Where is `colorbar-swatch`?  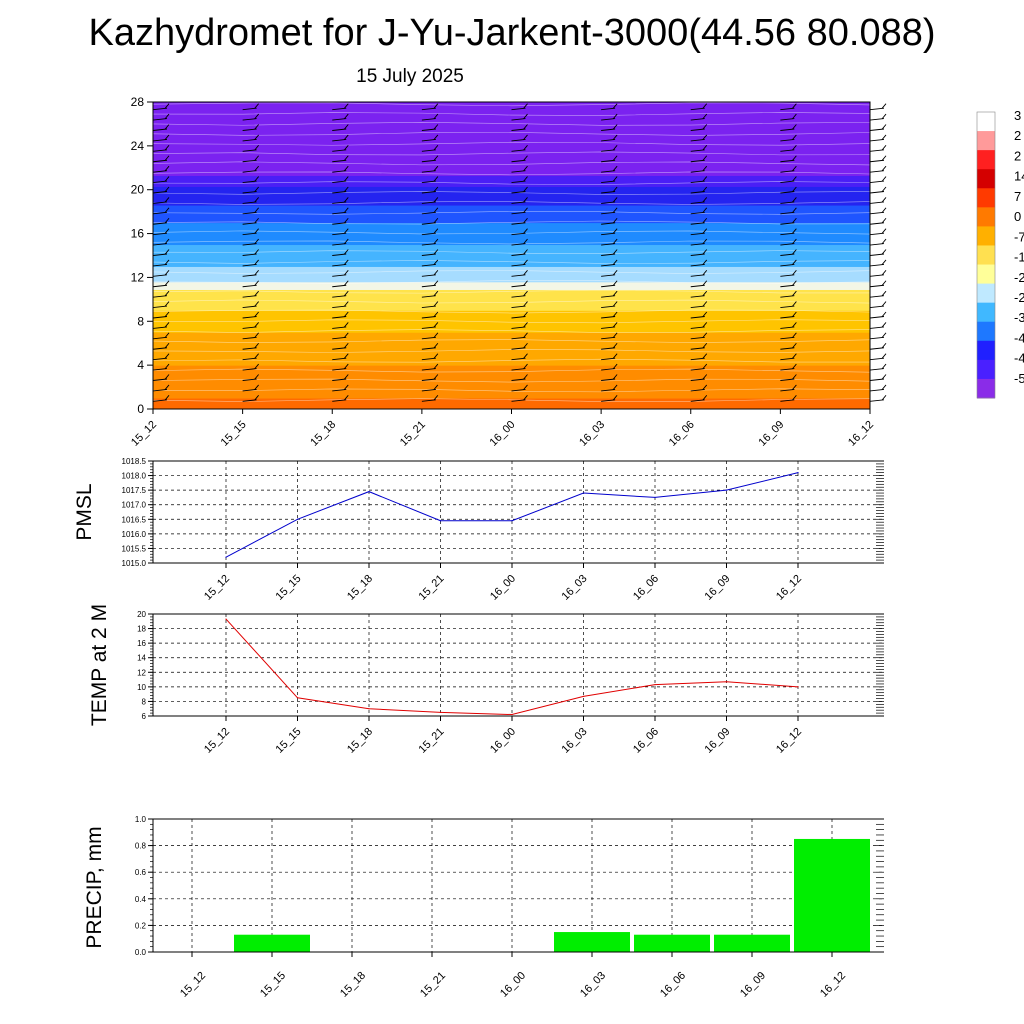 colorbar-swatch is located at coordinates (986, 160).